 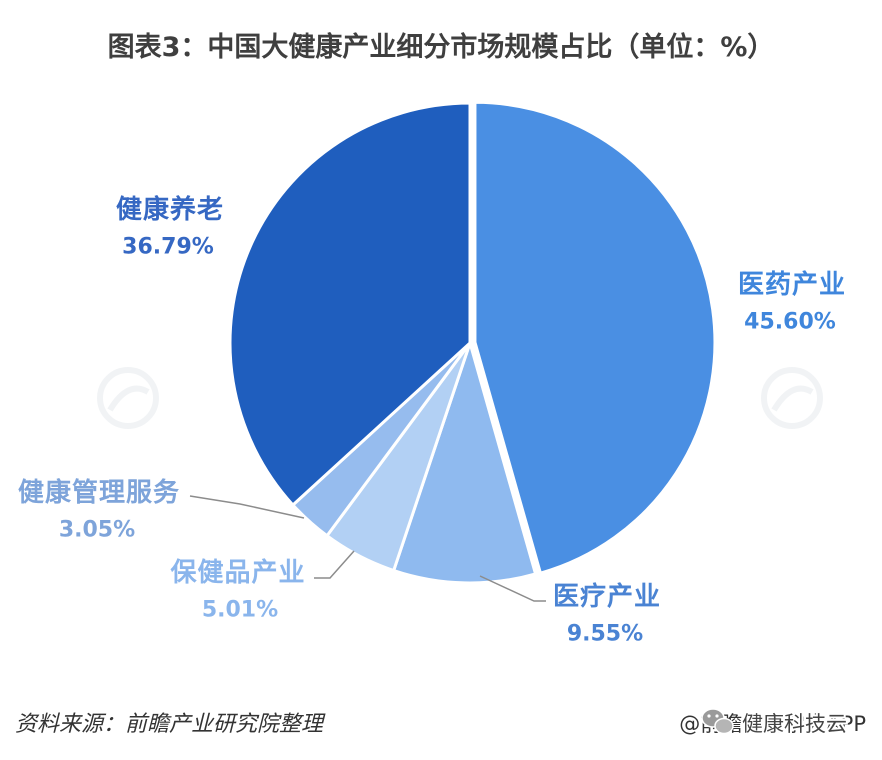 What do you see at coordinates (168, 247) in the screenshot?
I see `slice-value-label-elderly-care: 36.79%` at bounding box center [168, 247].